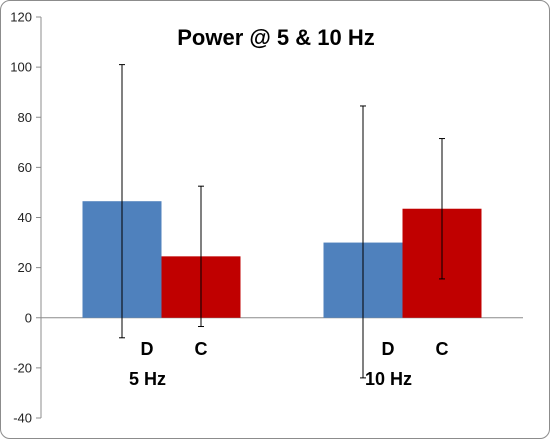 The height and width of the screenshot is (440, 550). Describe the element at coordinates (25, 167) in the screenshot. I see `y-tick-label: 60` at that location.